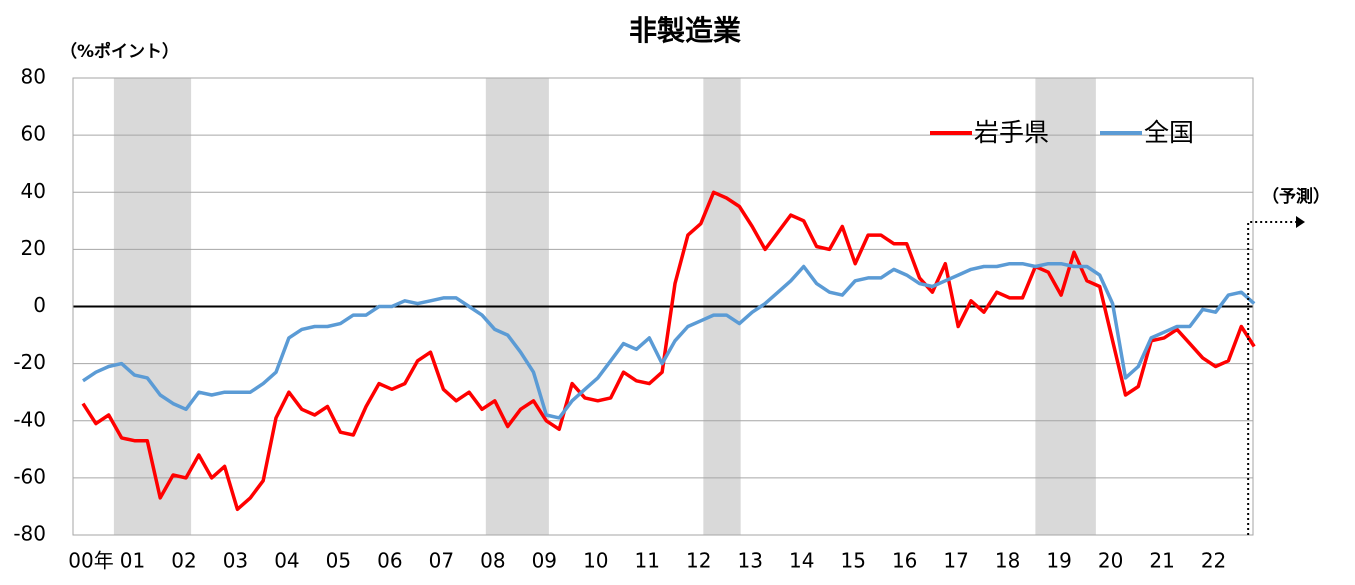  Describe the element at coordinates (33, 134) in the screenshot. I see `y-tick-label: 60` at that location.